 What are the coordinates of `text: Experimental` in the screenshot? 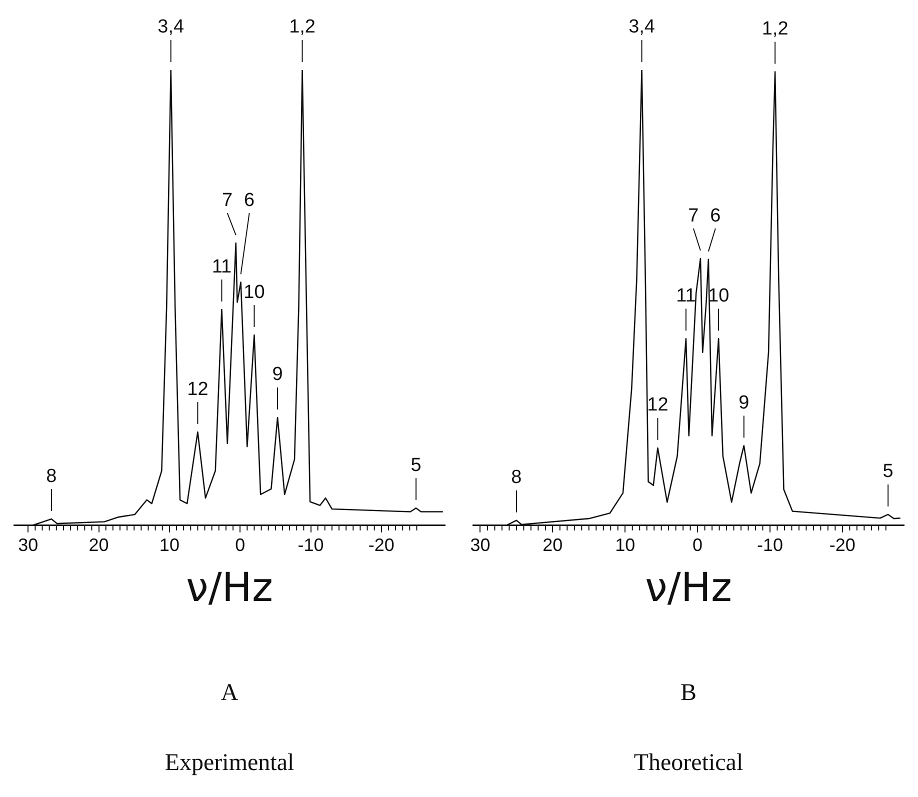 It's located at (230, 763).